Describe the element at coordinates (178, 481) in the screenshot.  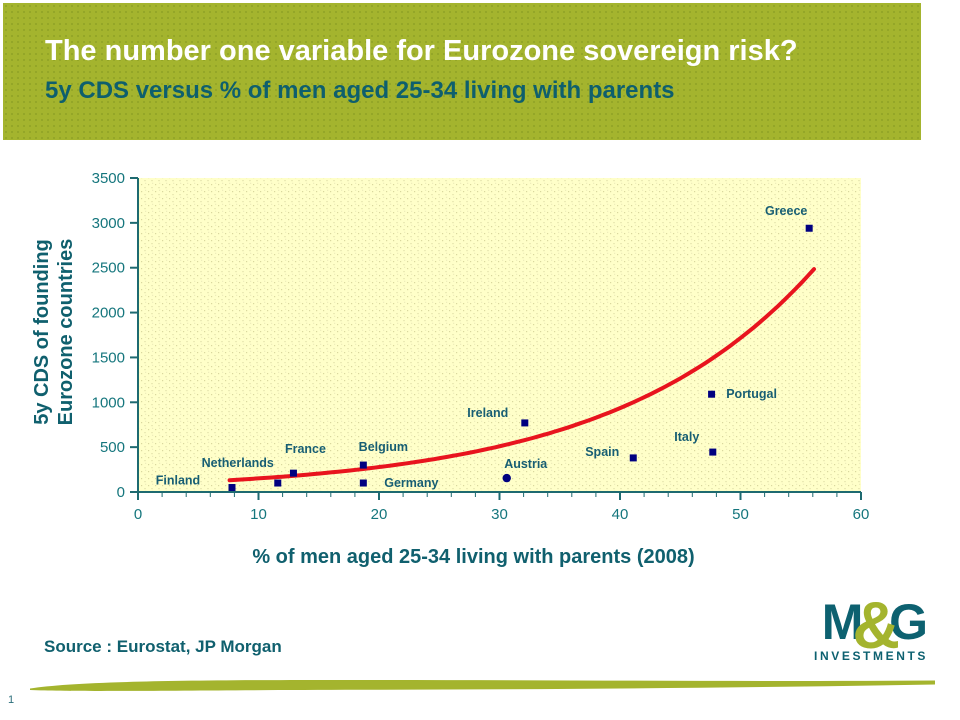
I see `point-label-finland: Finland` at that location.